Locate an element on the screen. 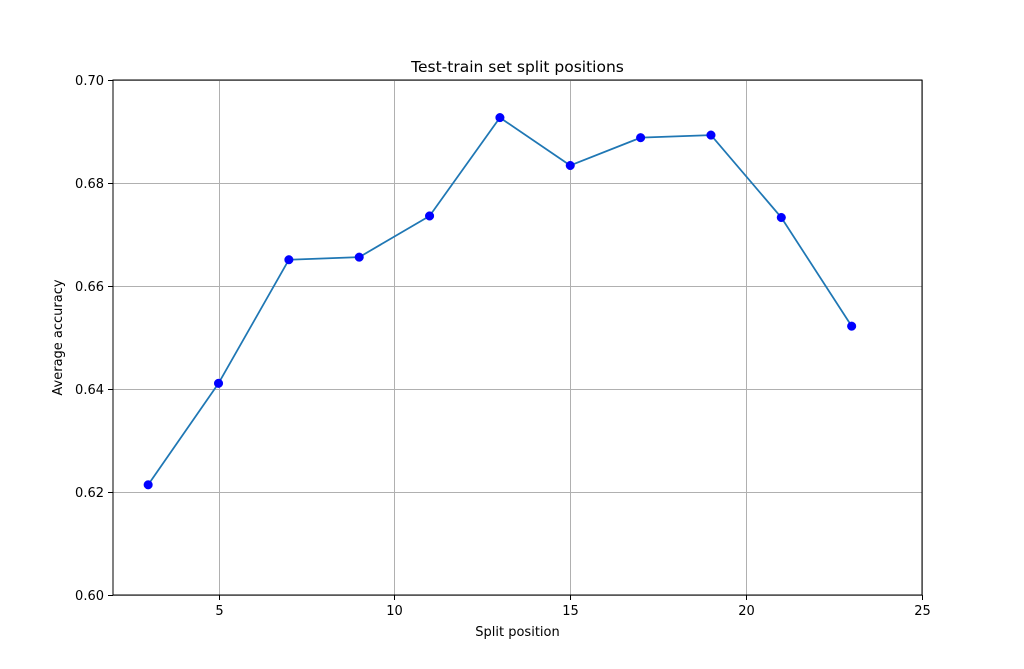 This screenshot has width=1024, height=669. y-tick-label: 0.68 is located at coordinates (89, 184).